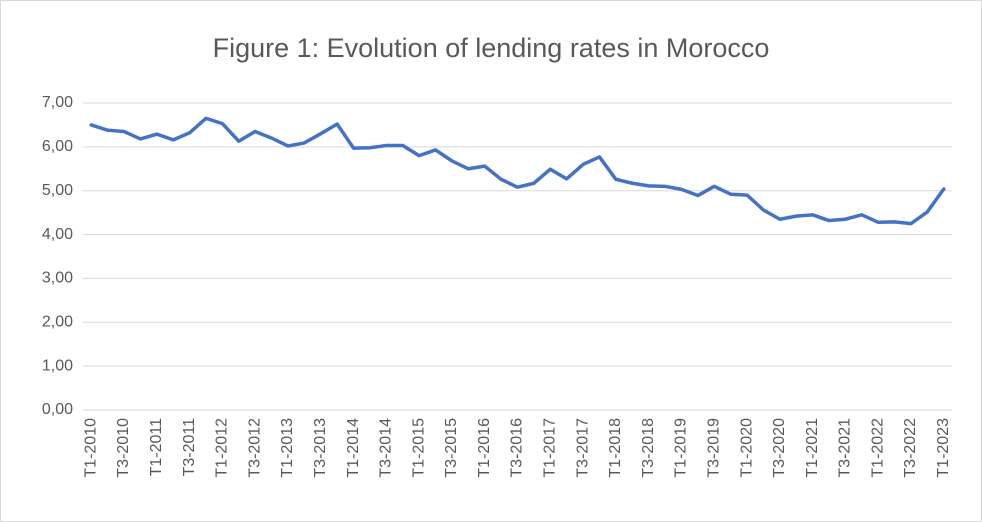 The image size is (982, 522). Describe the element at coordinates (254, 448) in the screenshot. I see `x-tick-label: T3-2012` at that location.